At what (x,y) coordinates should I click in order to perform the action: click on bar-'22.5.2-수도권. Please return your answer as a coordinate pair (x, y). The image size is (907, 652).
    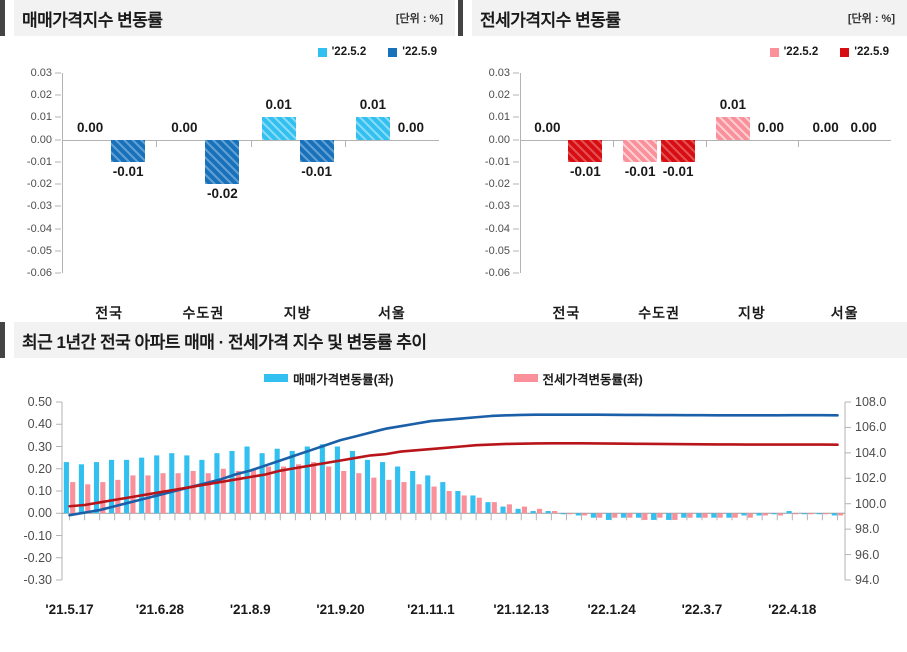
    Looking at the image, I should click on (640, 150).